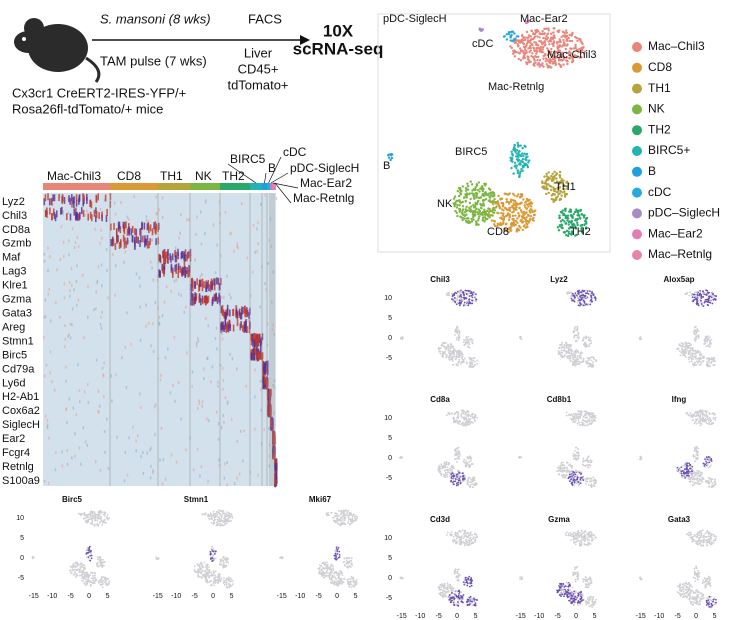 The height and width of the screenshot is (620, 740). I want to click on legend-swatch, so click(637, 213).